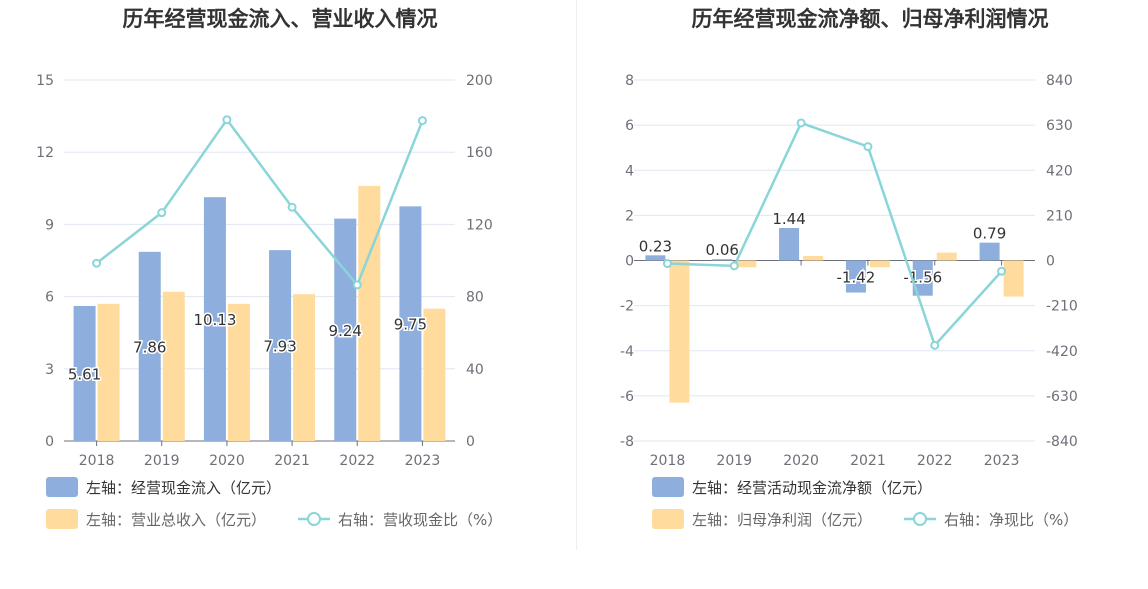 Image resolution: width=1148 pixels, height=589 pixels. Describe the element at coordinates (49, 370) in the screenshot. I see `y-left-tick-label: 3` at that location.